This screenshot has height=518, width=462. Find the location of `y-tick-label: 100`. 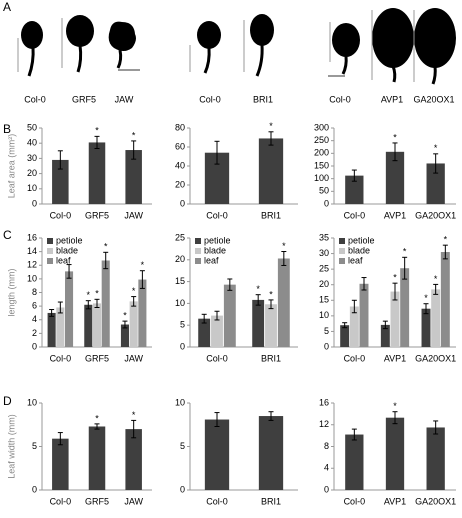

y-tick-label: 100 is located at coordinates (321, 178).